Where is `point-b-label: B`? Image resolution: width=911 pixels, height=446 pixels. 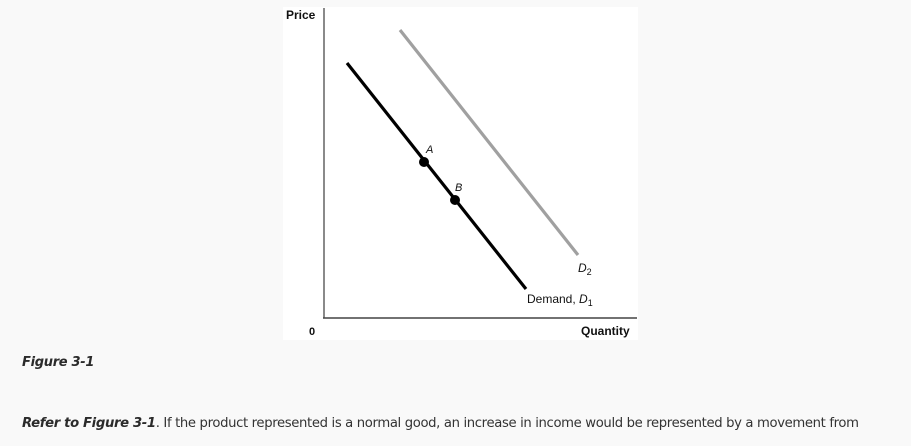 point-b-label: B is located at coordinates (458, 188).